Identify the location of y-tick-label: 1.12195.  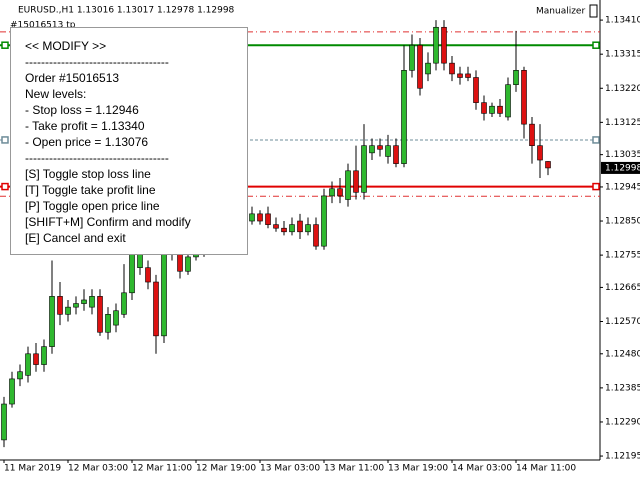
(622, 457).